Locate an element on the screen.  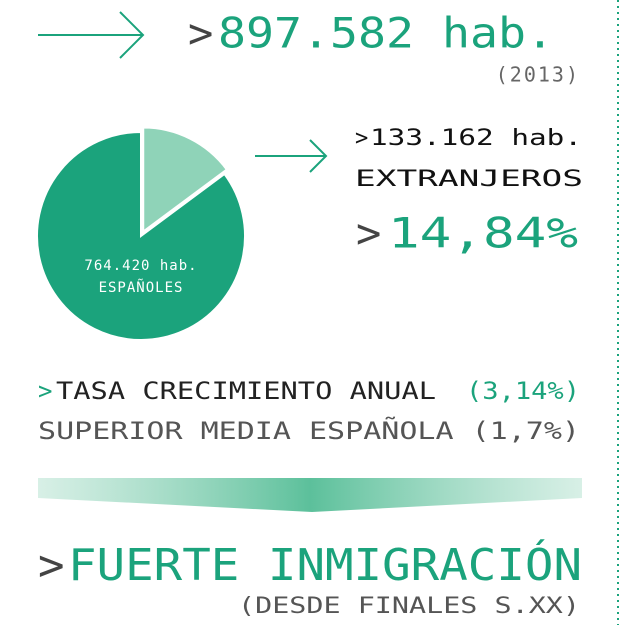
slice-value-label: 764.420 hab. is located at coordinates (140, 266).